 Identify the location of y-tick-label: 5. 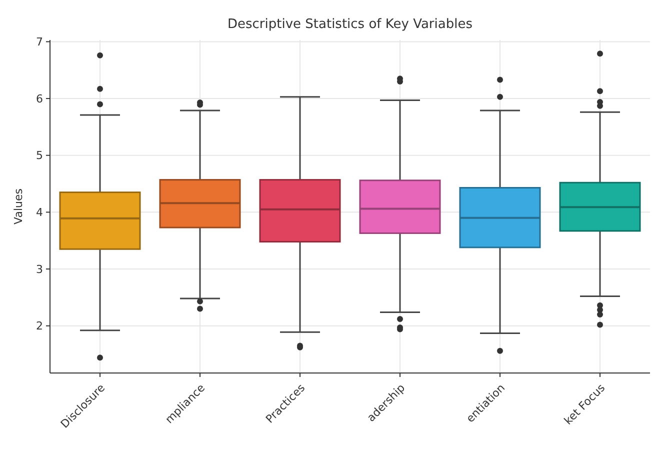
(39, 155).